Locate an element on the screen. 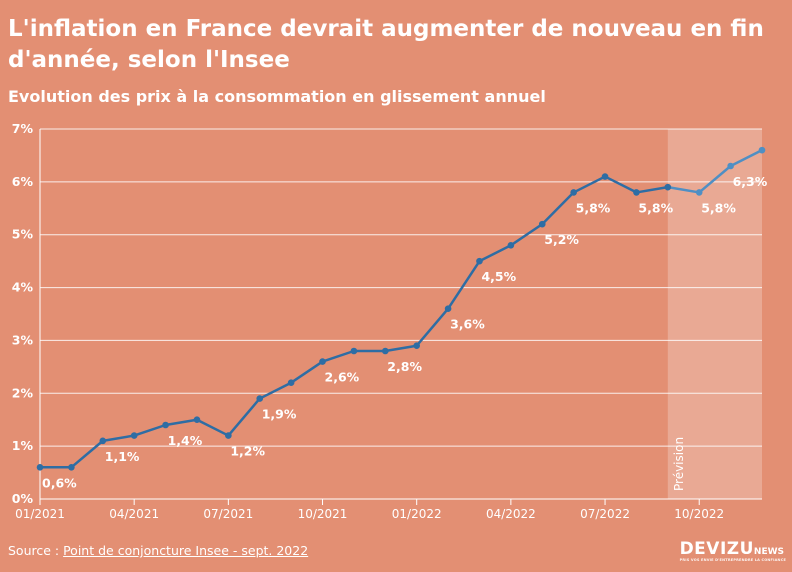  data-label: 6,3% is located at coordinates (750, 181).